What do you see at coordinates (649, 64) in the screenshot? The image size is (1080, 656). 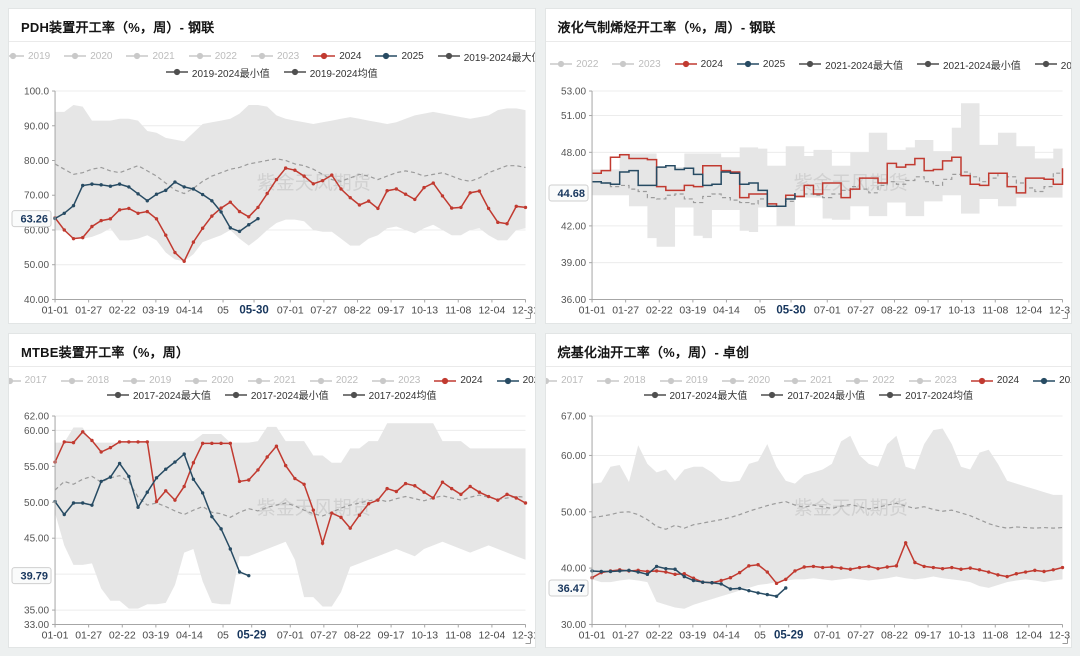 I see `legend-label: 2023` at bounding box center [649, 64].